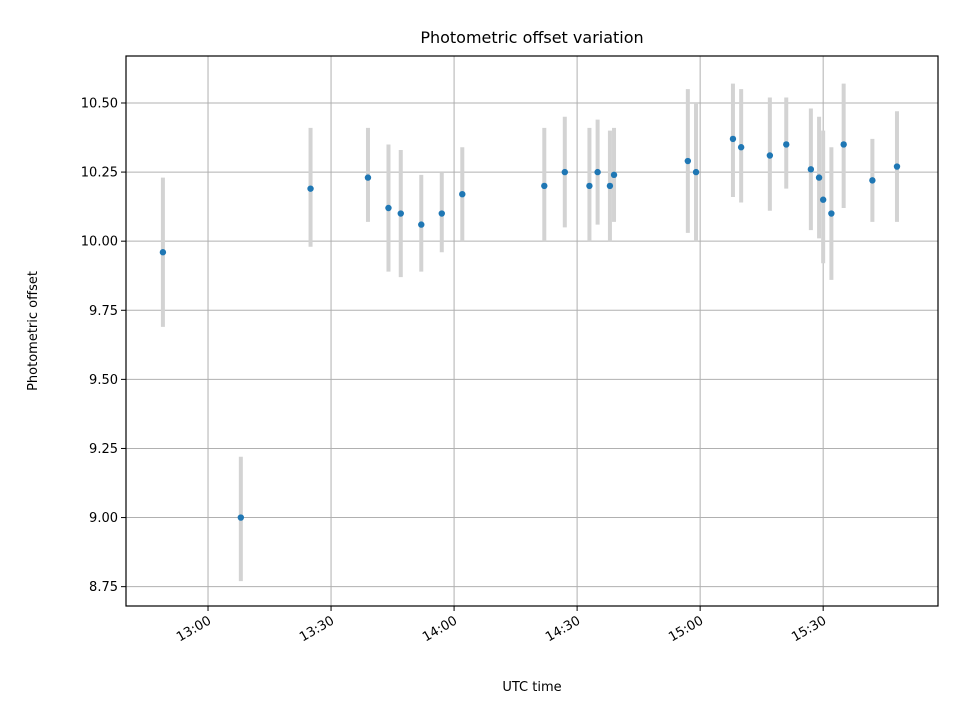 This screenshot has height=720, width=960. Describe the element at coordinates (103, 380) in the screenshot. I see `y-tick-label: 9.50` at that location.